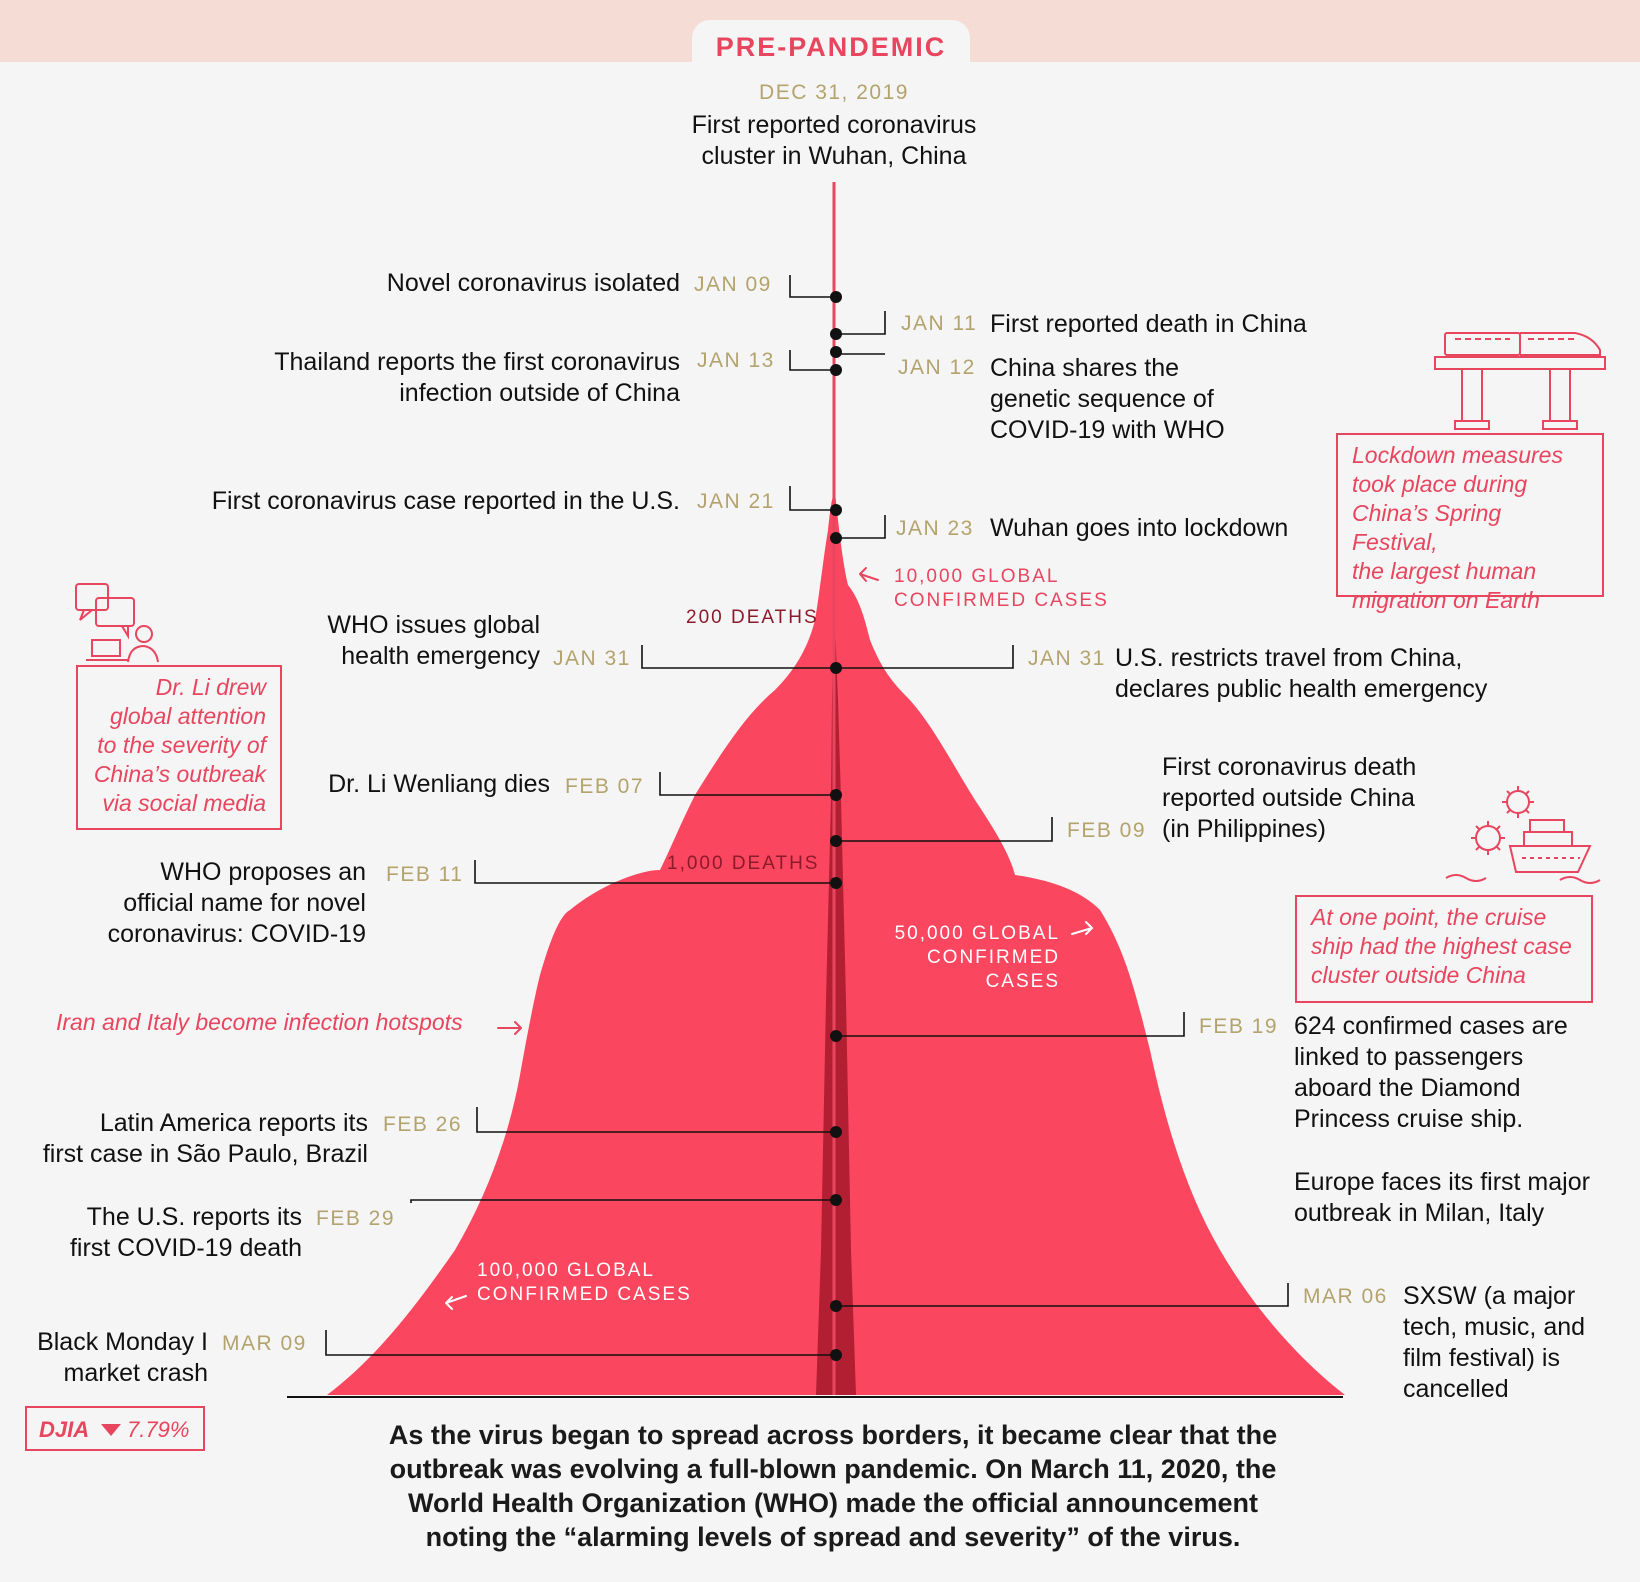  What do you see at coordinates (439, 784) in the screenshot?
I see `event-feb07: Dr. Li Wenliang dies` at bounding box center [439, 784].